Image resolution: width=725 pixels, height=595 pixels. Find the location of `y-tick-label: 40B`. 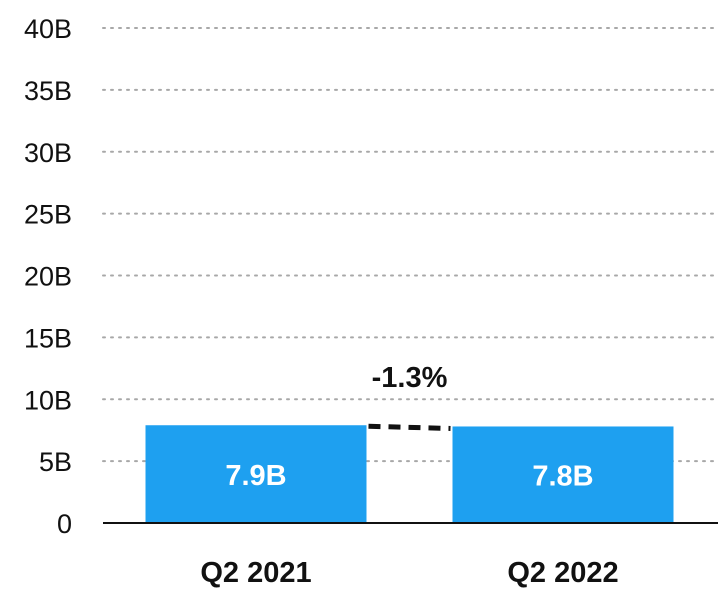

y-tick-label: 40B is located at coordinates (48, 29).